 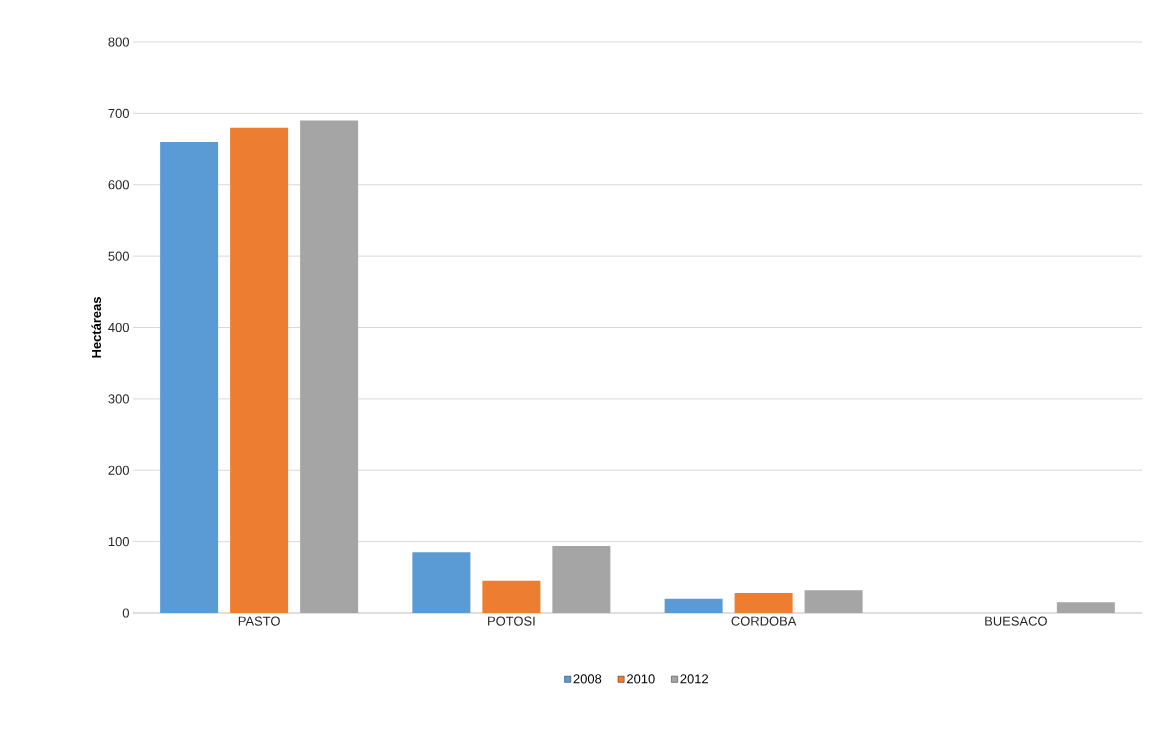 What do you see at coordinates (764, 621) in the screenshot?
I see `x-tick-label: CORDOBA` at bounding box center [764, 621].